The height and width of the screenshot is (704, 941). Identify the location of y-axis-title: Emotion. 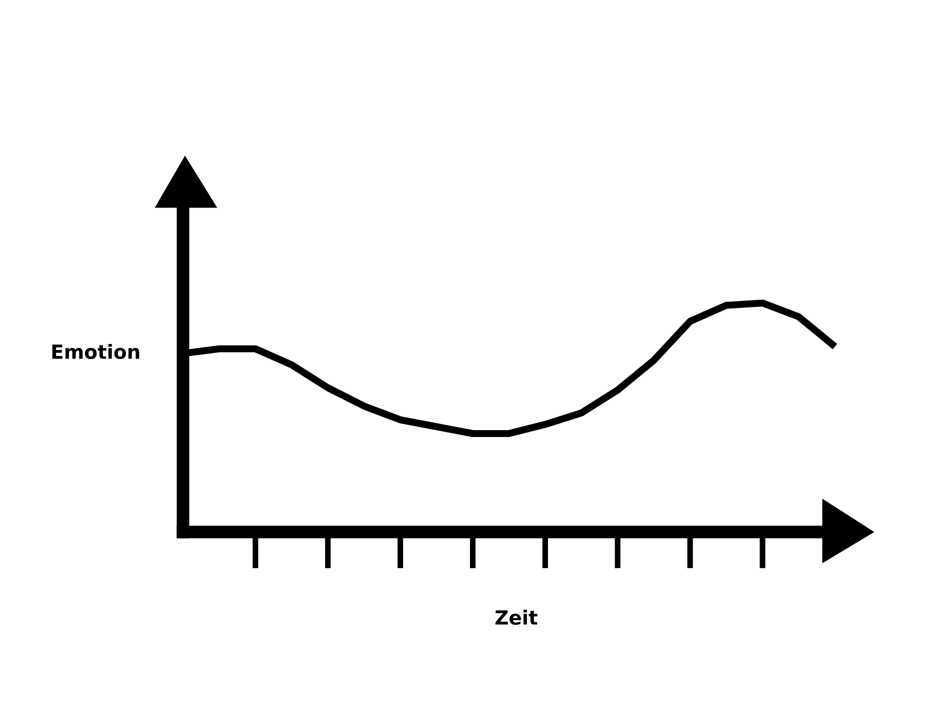
(96, 352).